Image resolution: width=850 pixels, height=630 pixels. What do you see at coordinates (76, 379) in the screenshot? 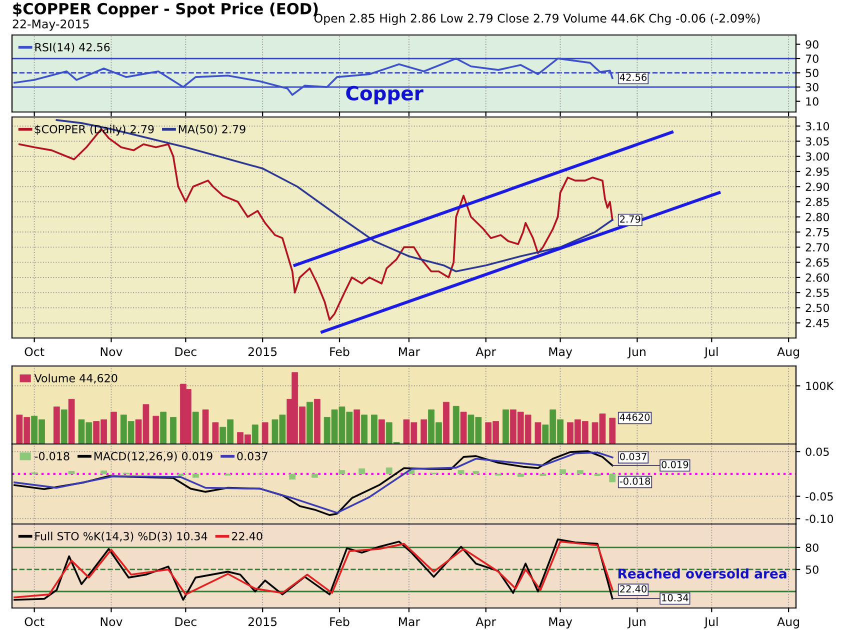
I see `legend-label: Volume 44,620` at bounding box center [76, 379].